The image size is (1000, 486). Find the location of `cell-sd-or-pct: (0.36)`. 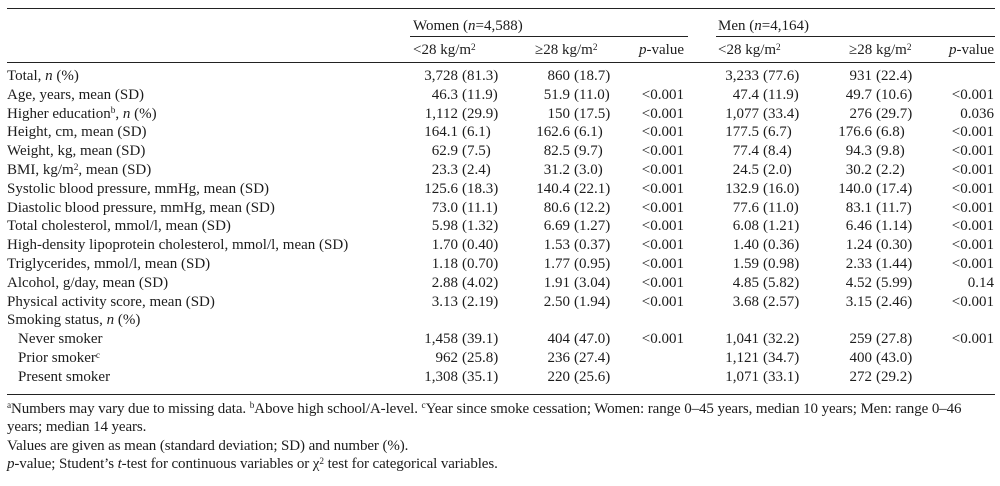

cell-sd-or-pct: (0.36) is located at coordinates (781, 245).